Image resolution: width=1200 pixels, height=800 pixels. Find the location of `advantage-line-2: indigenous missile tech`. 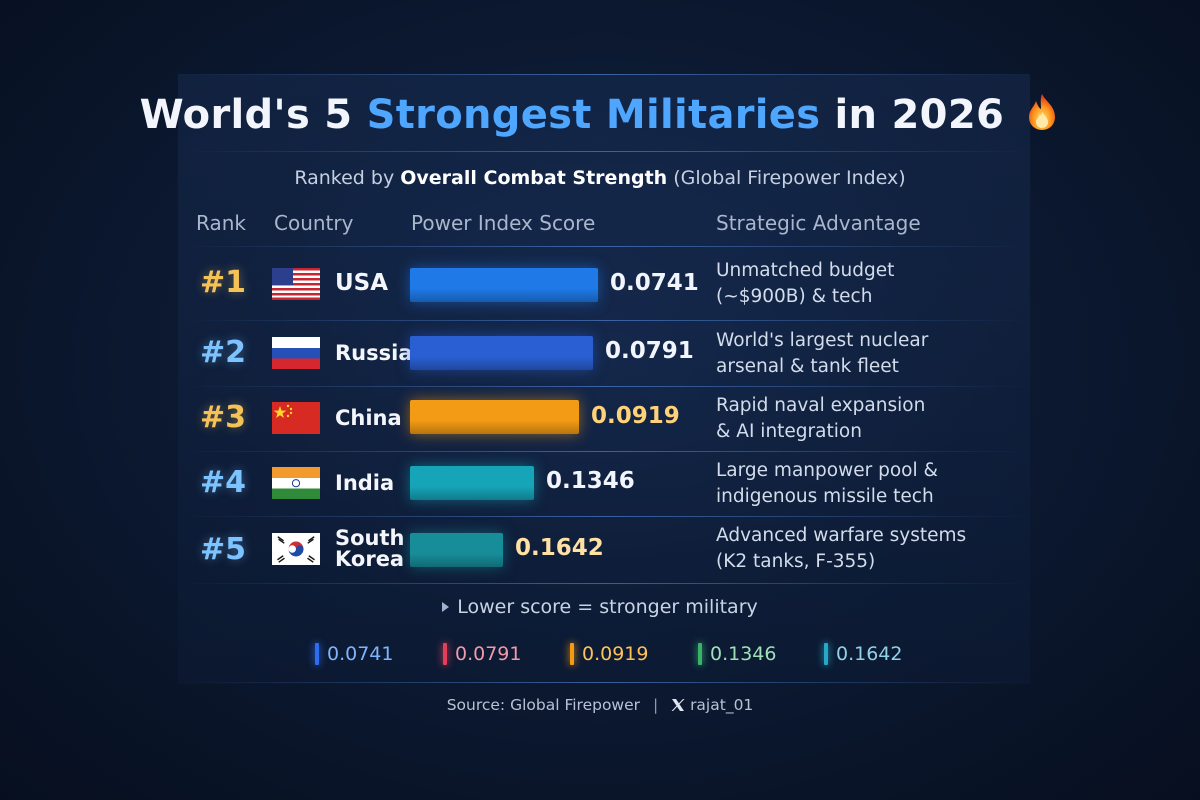

advantage-line-2: indigenous missile tech is located at coordinates (825, 496).